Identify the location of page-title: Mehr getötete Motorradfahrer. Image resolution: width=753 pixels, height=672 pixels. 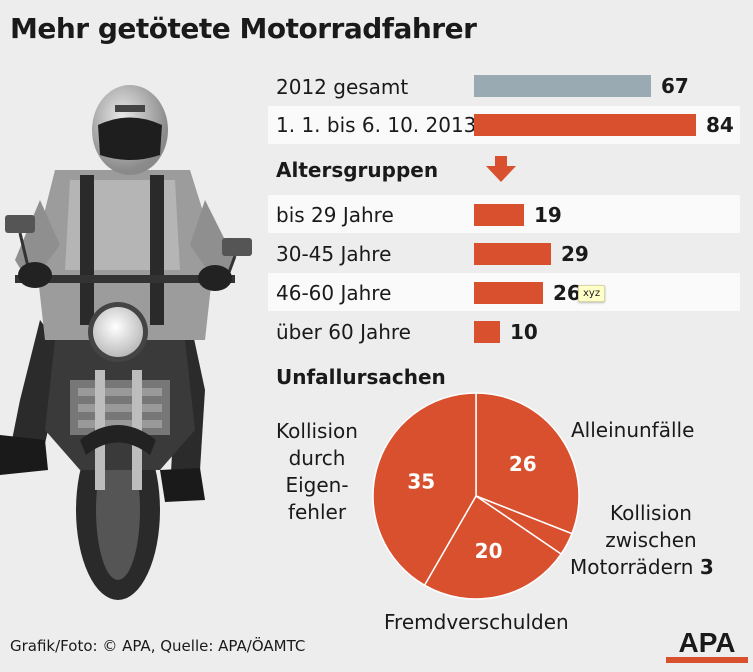
(243, 28).